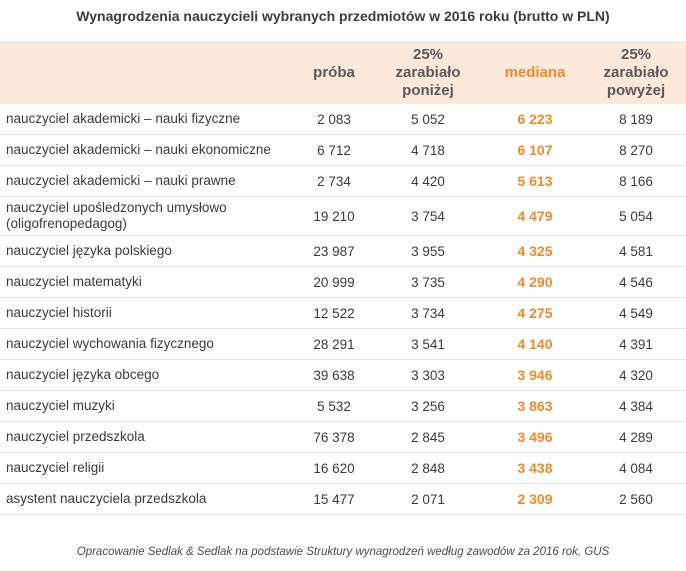  What do you see at coordinates (636, 437) in the screenshot?
I see `cell-q75: 4 289` at bounding box center [636, 437].